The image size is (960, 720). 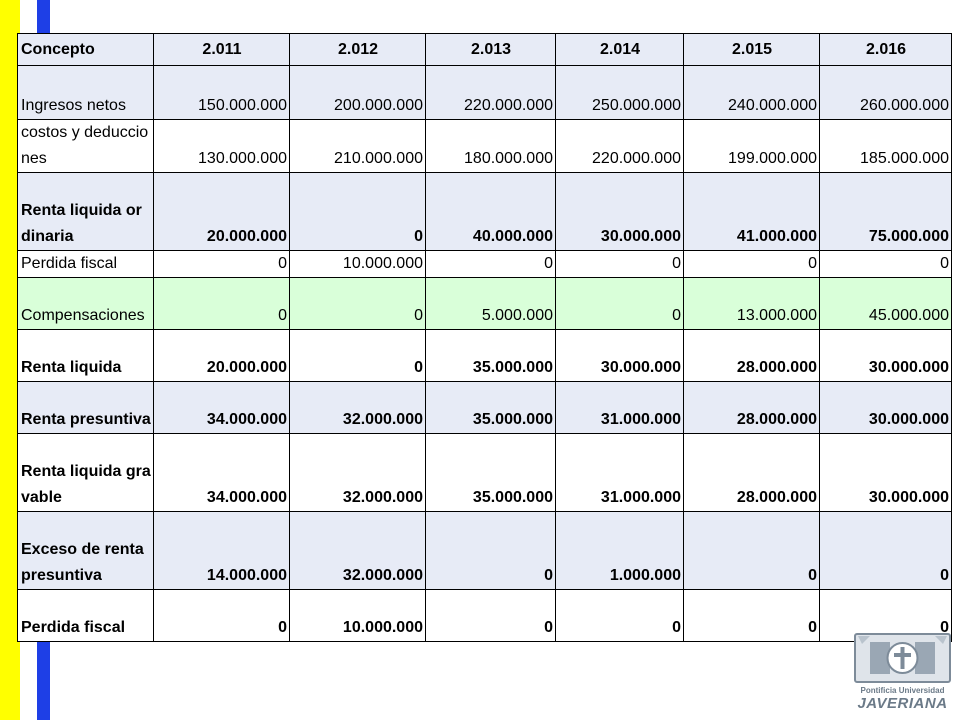 I want to click on header-concepto: Concepto, so click(x=85, y=49).